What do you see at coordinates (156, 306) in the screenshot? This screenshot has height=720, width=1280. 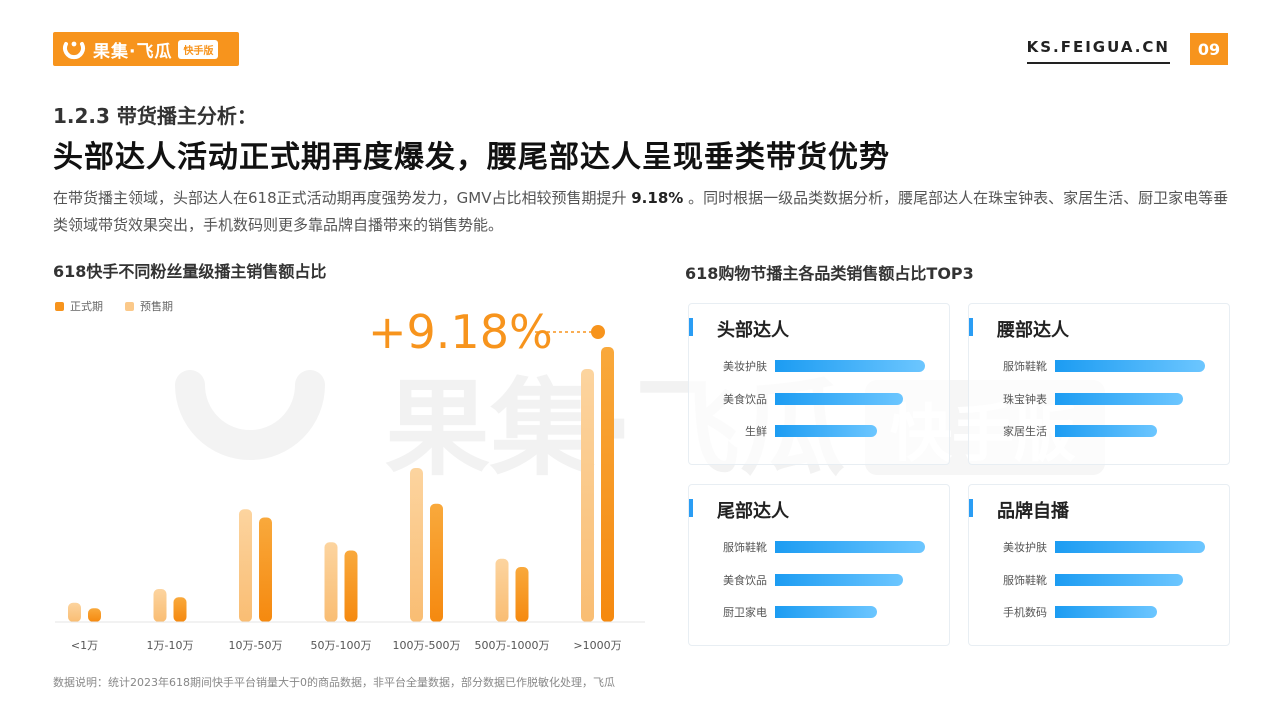 I see `legend-label-presale: 预售期` at bounding box center [156, 306].